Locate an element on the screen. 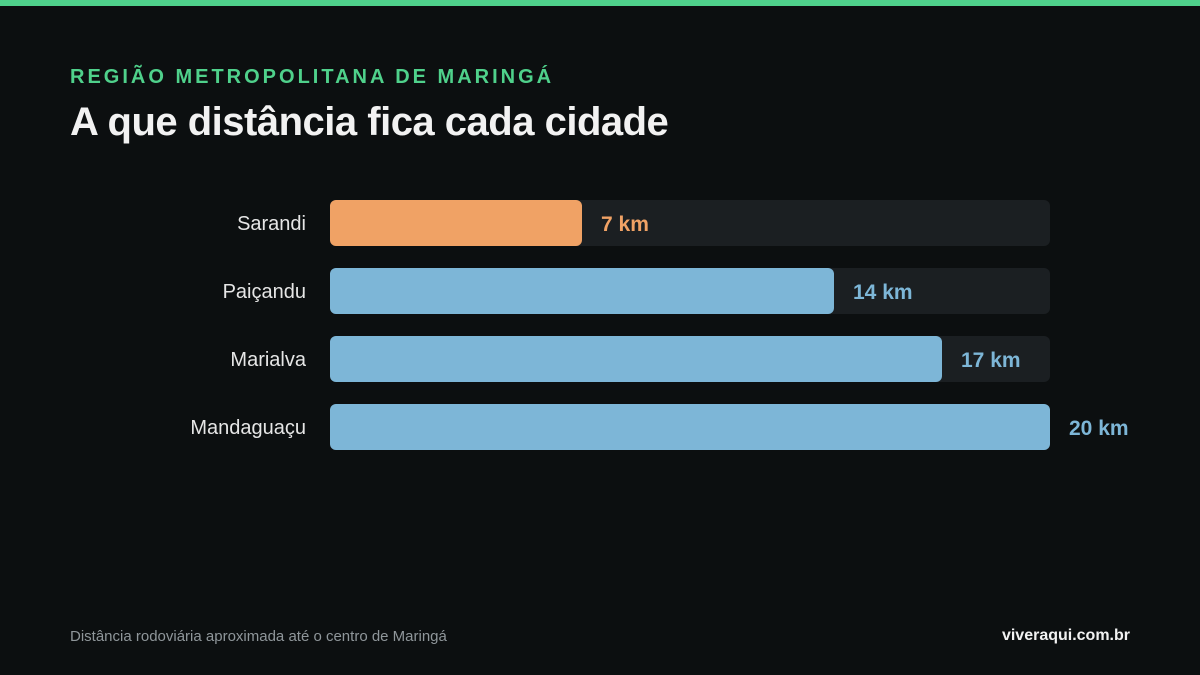  chart-title: A que distância fica cada cidade is located at coordinates (369, 122).